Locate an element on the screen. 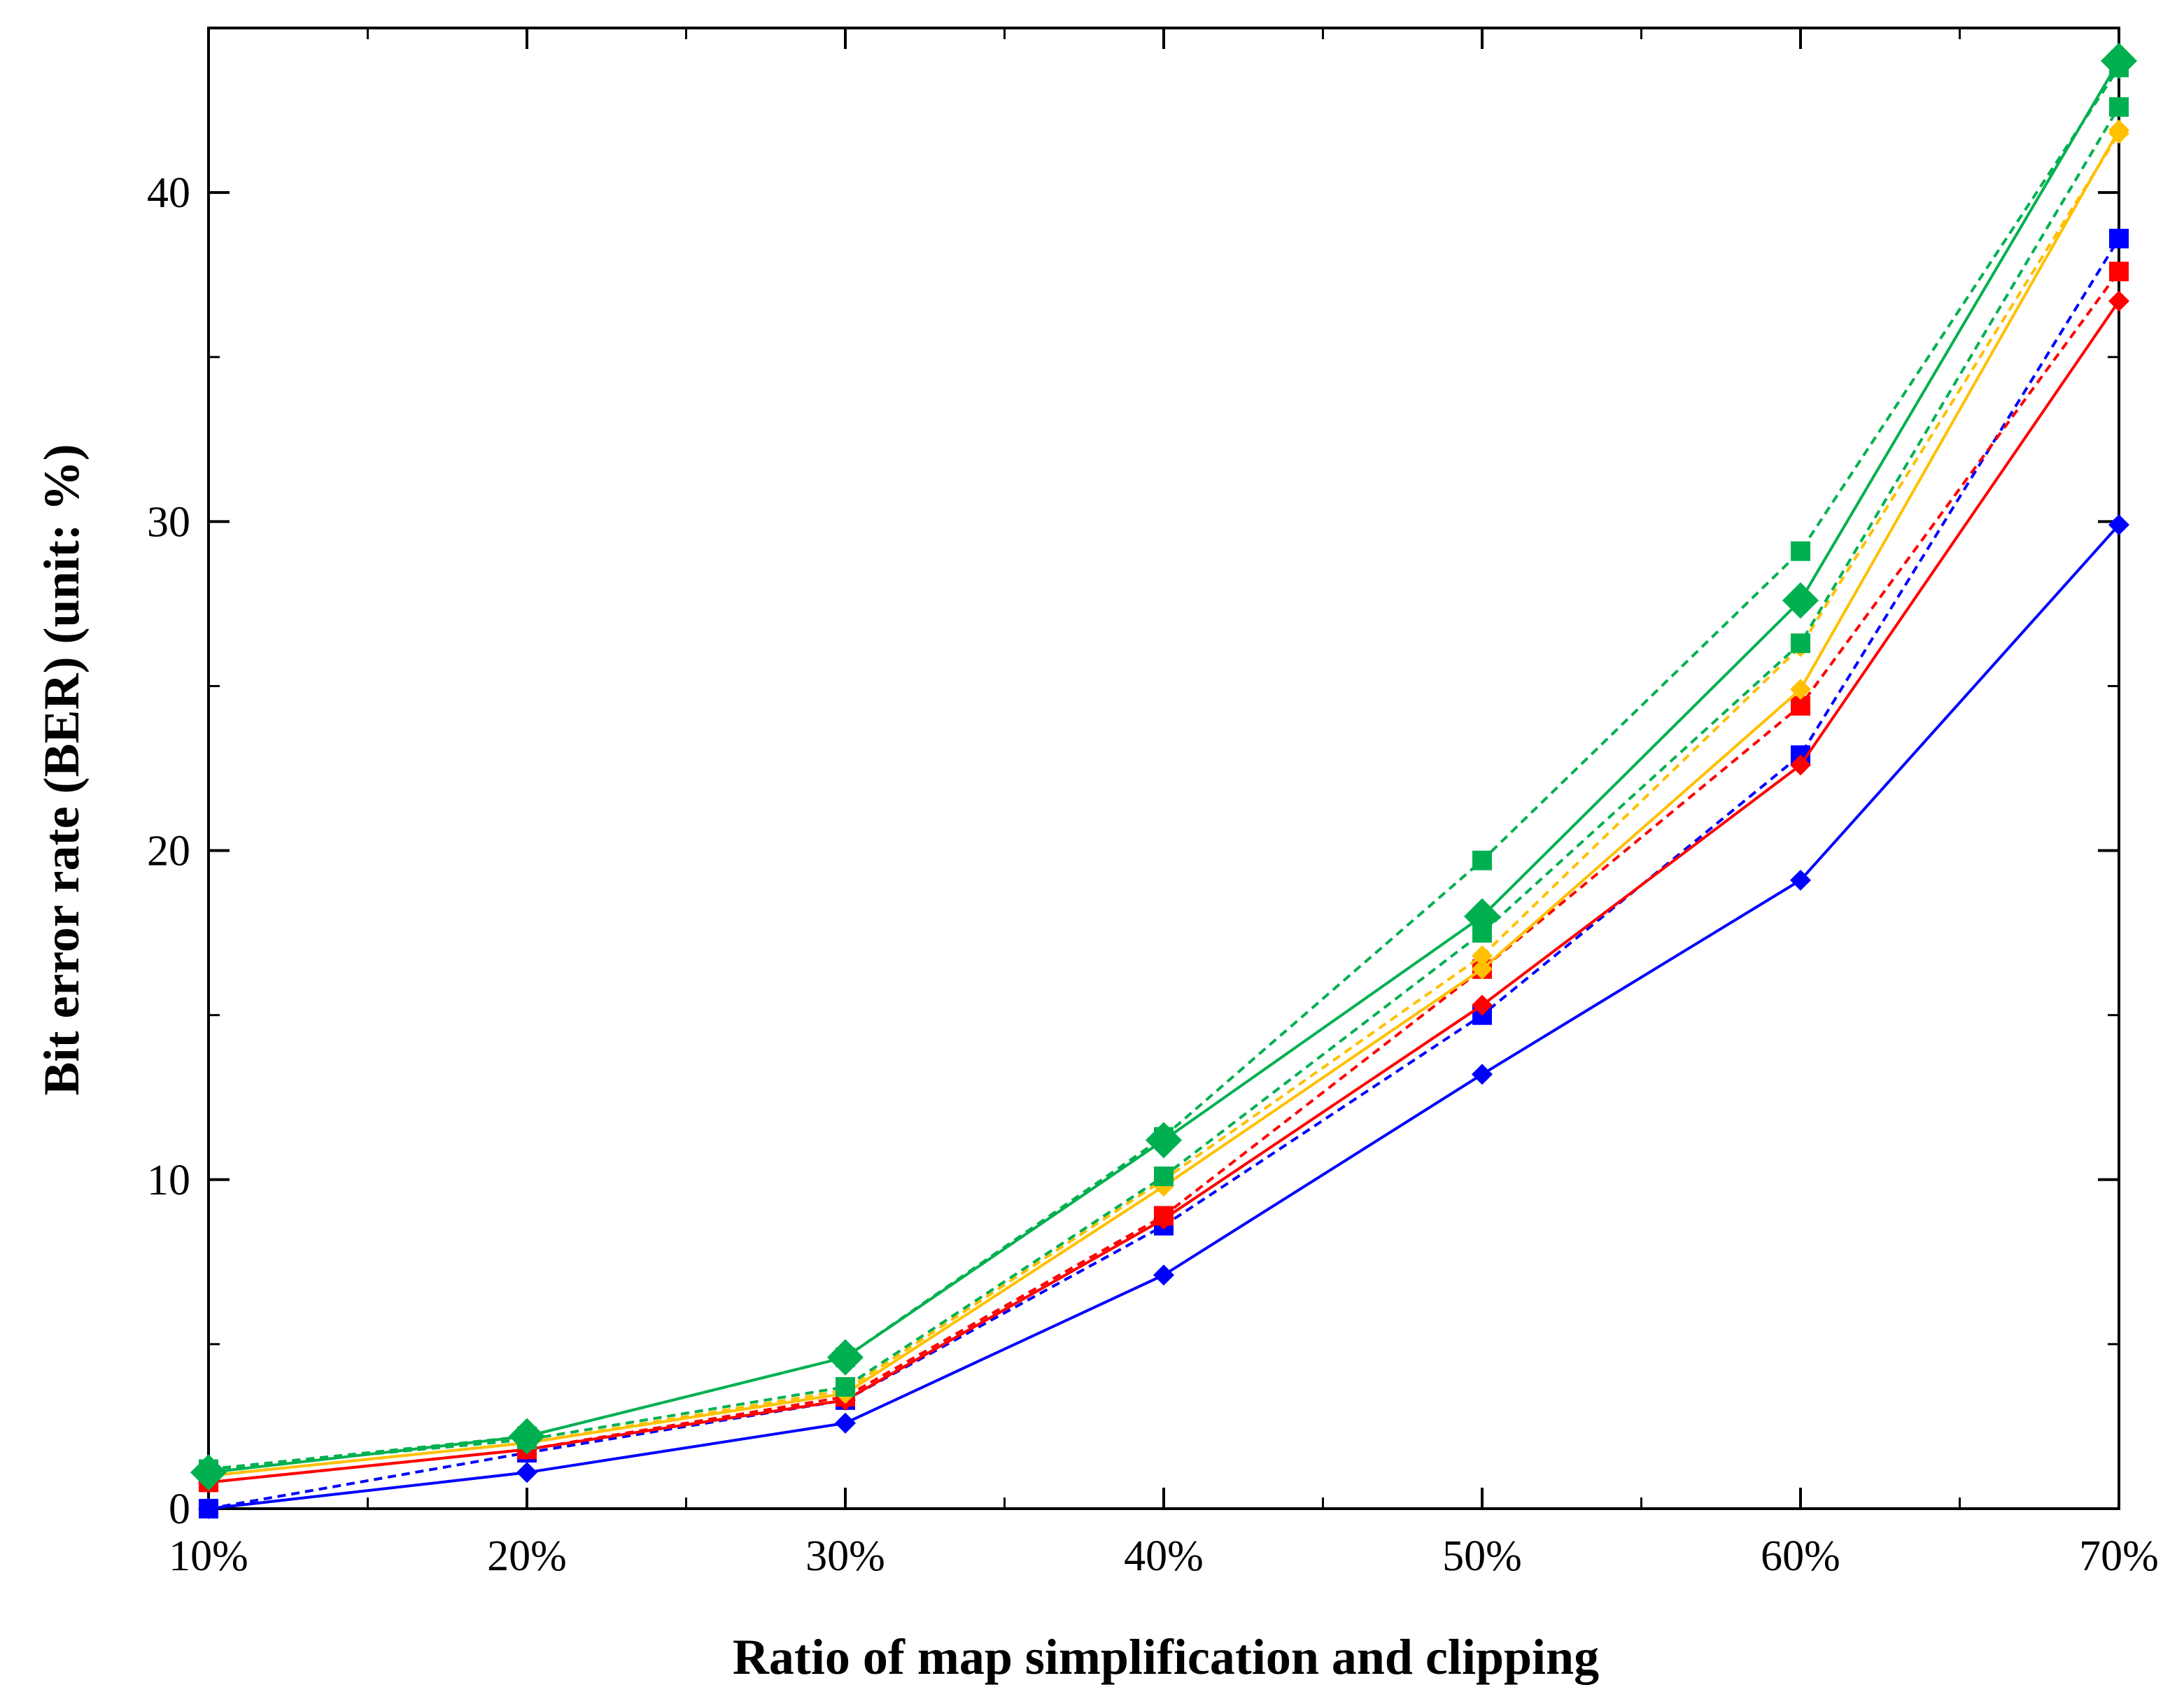 The height and width of the screenshot is (1699, 2184). y-tick-label: 0 is located at coordinates (179, 1509).